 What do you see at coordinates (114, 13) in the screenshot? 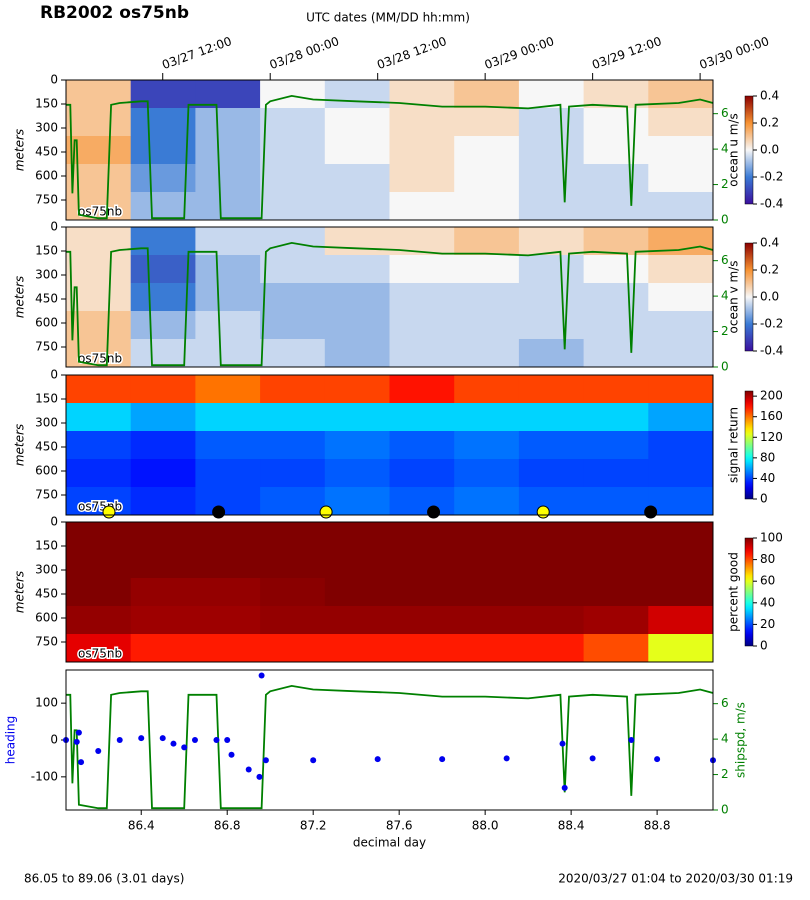
I see `figure-title: RB2002 os75nb` at bounding box center [114, 13].